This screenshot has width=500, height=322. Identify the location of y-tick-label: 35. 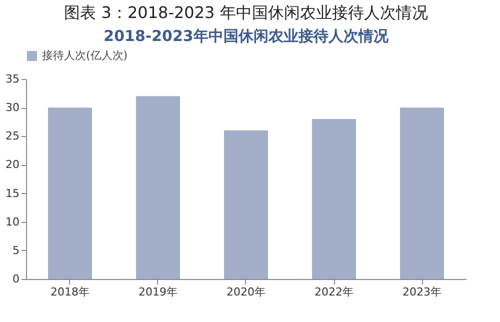
(13, 79).